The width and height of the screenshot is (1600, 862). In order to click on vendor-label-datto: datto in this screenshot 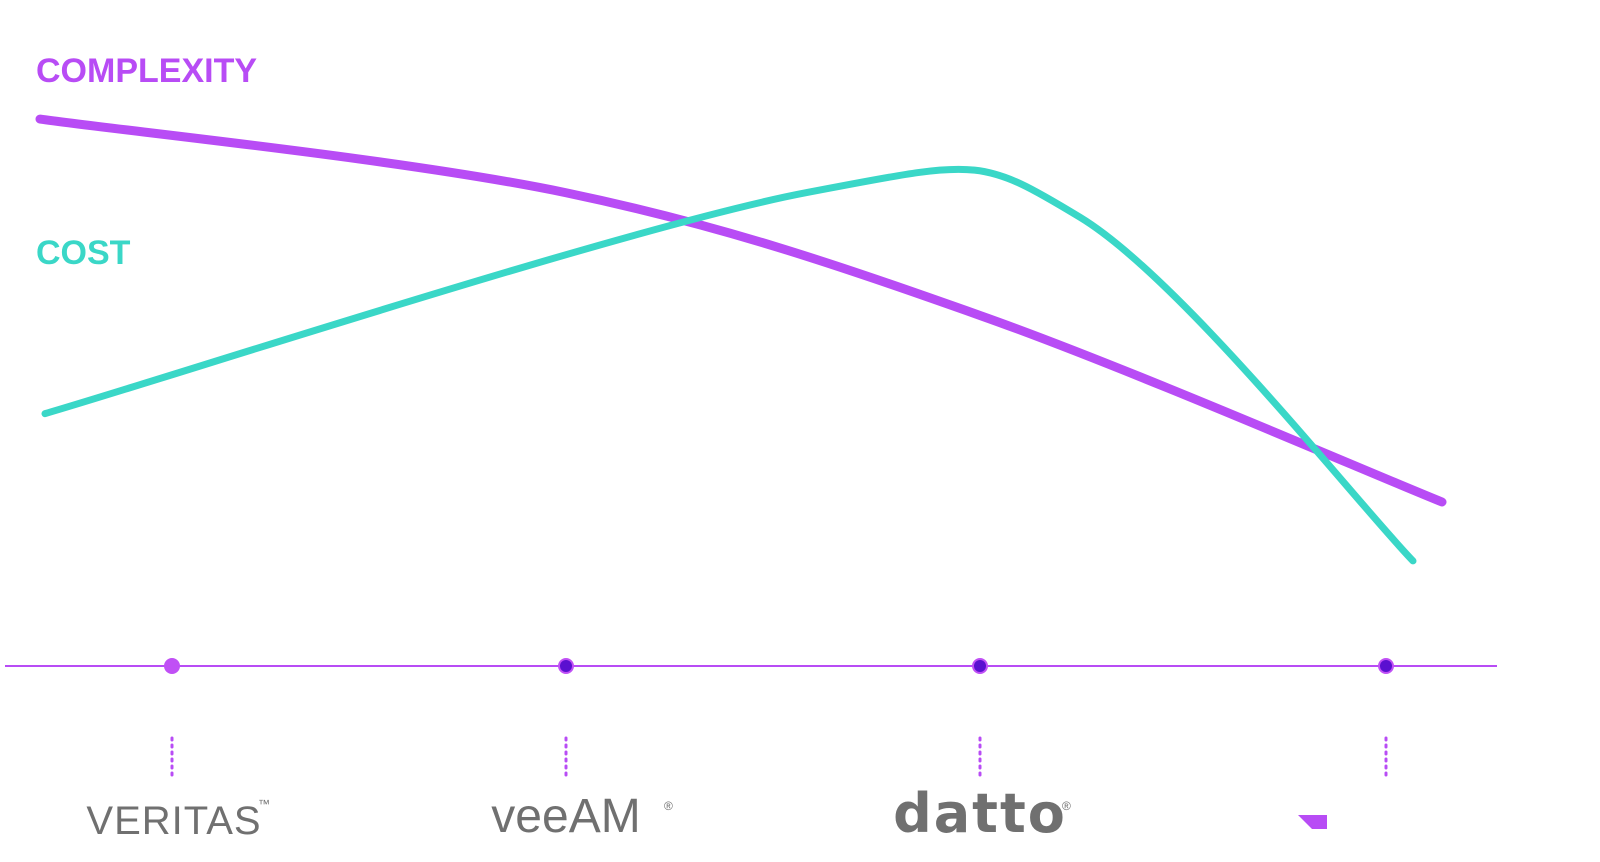, I will do `click(980, 813)`.